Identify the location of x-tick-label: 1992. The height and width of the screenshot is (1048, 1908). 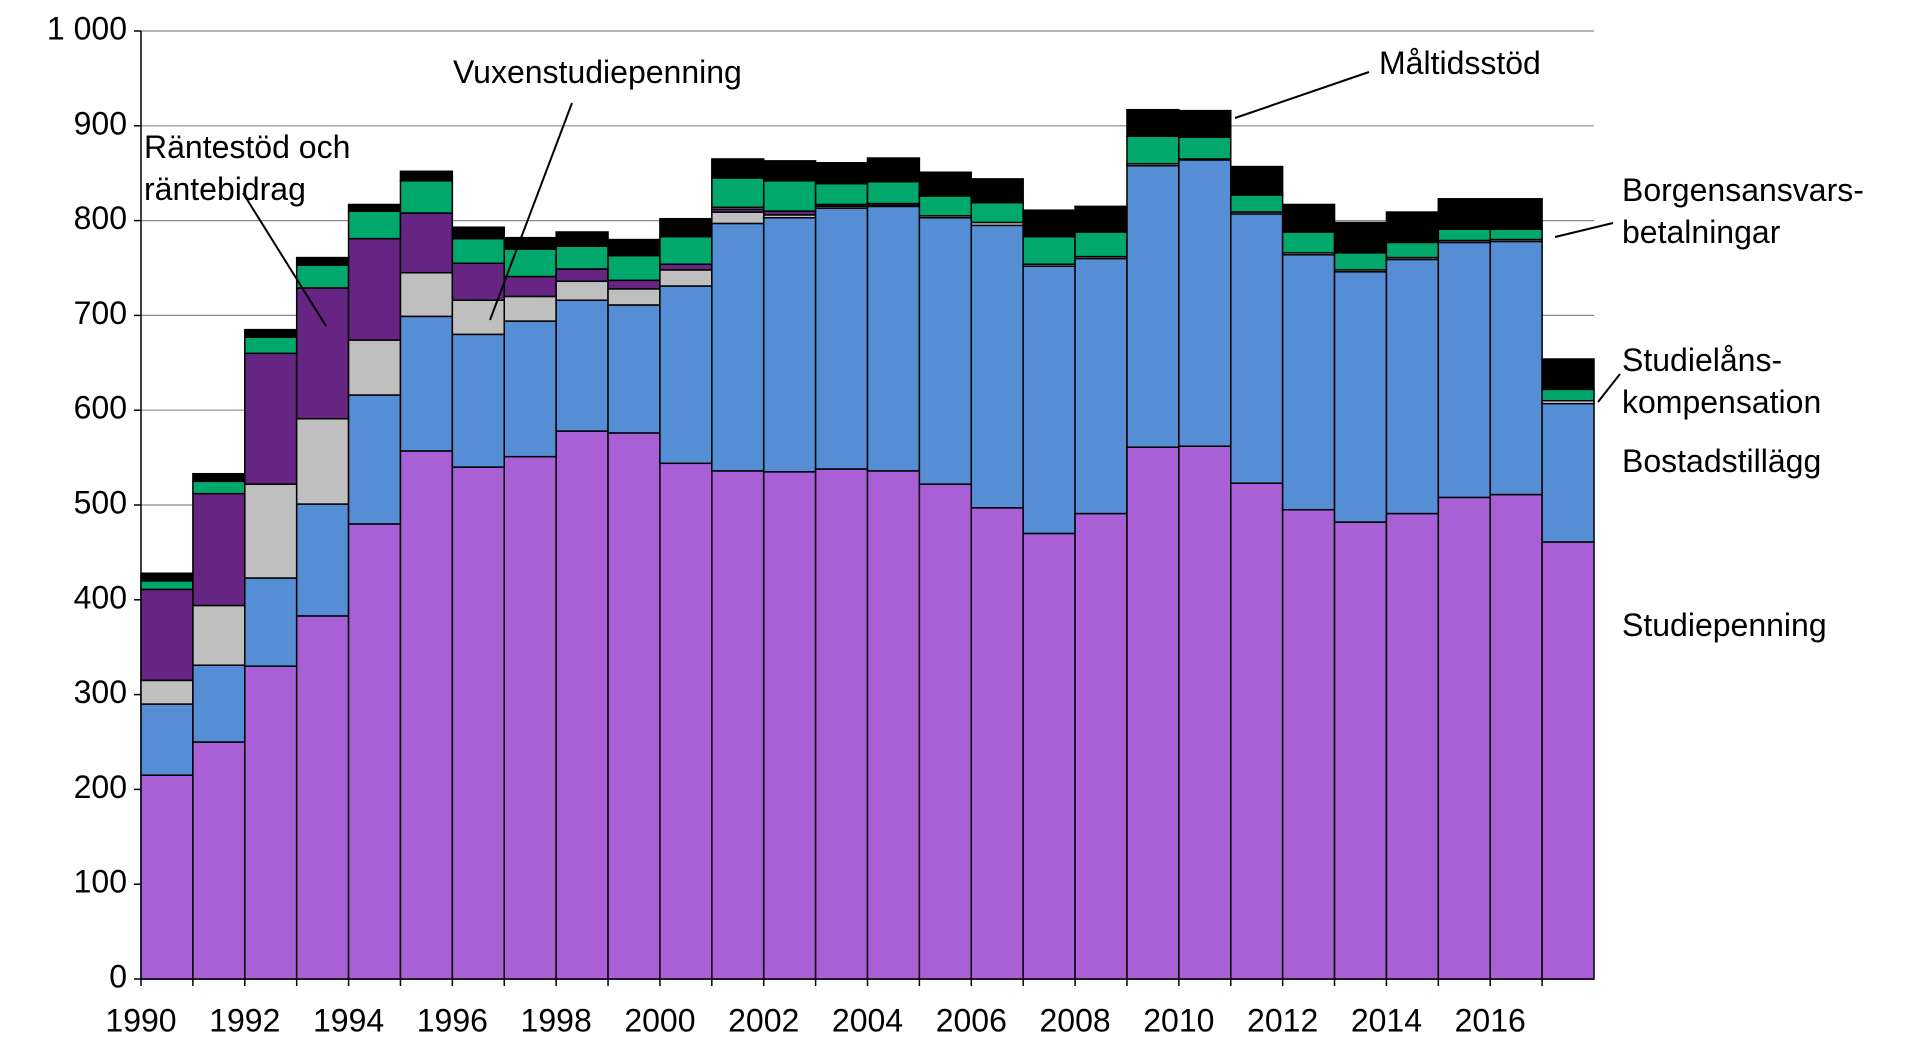
(244, 1020).